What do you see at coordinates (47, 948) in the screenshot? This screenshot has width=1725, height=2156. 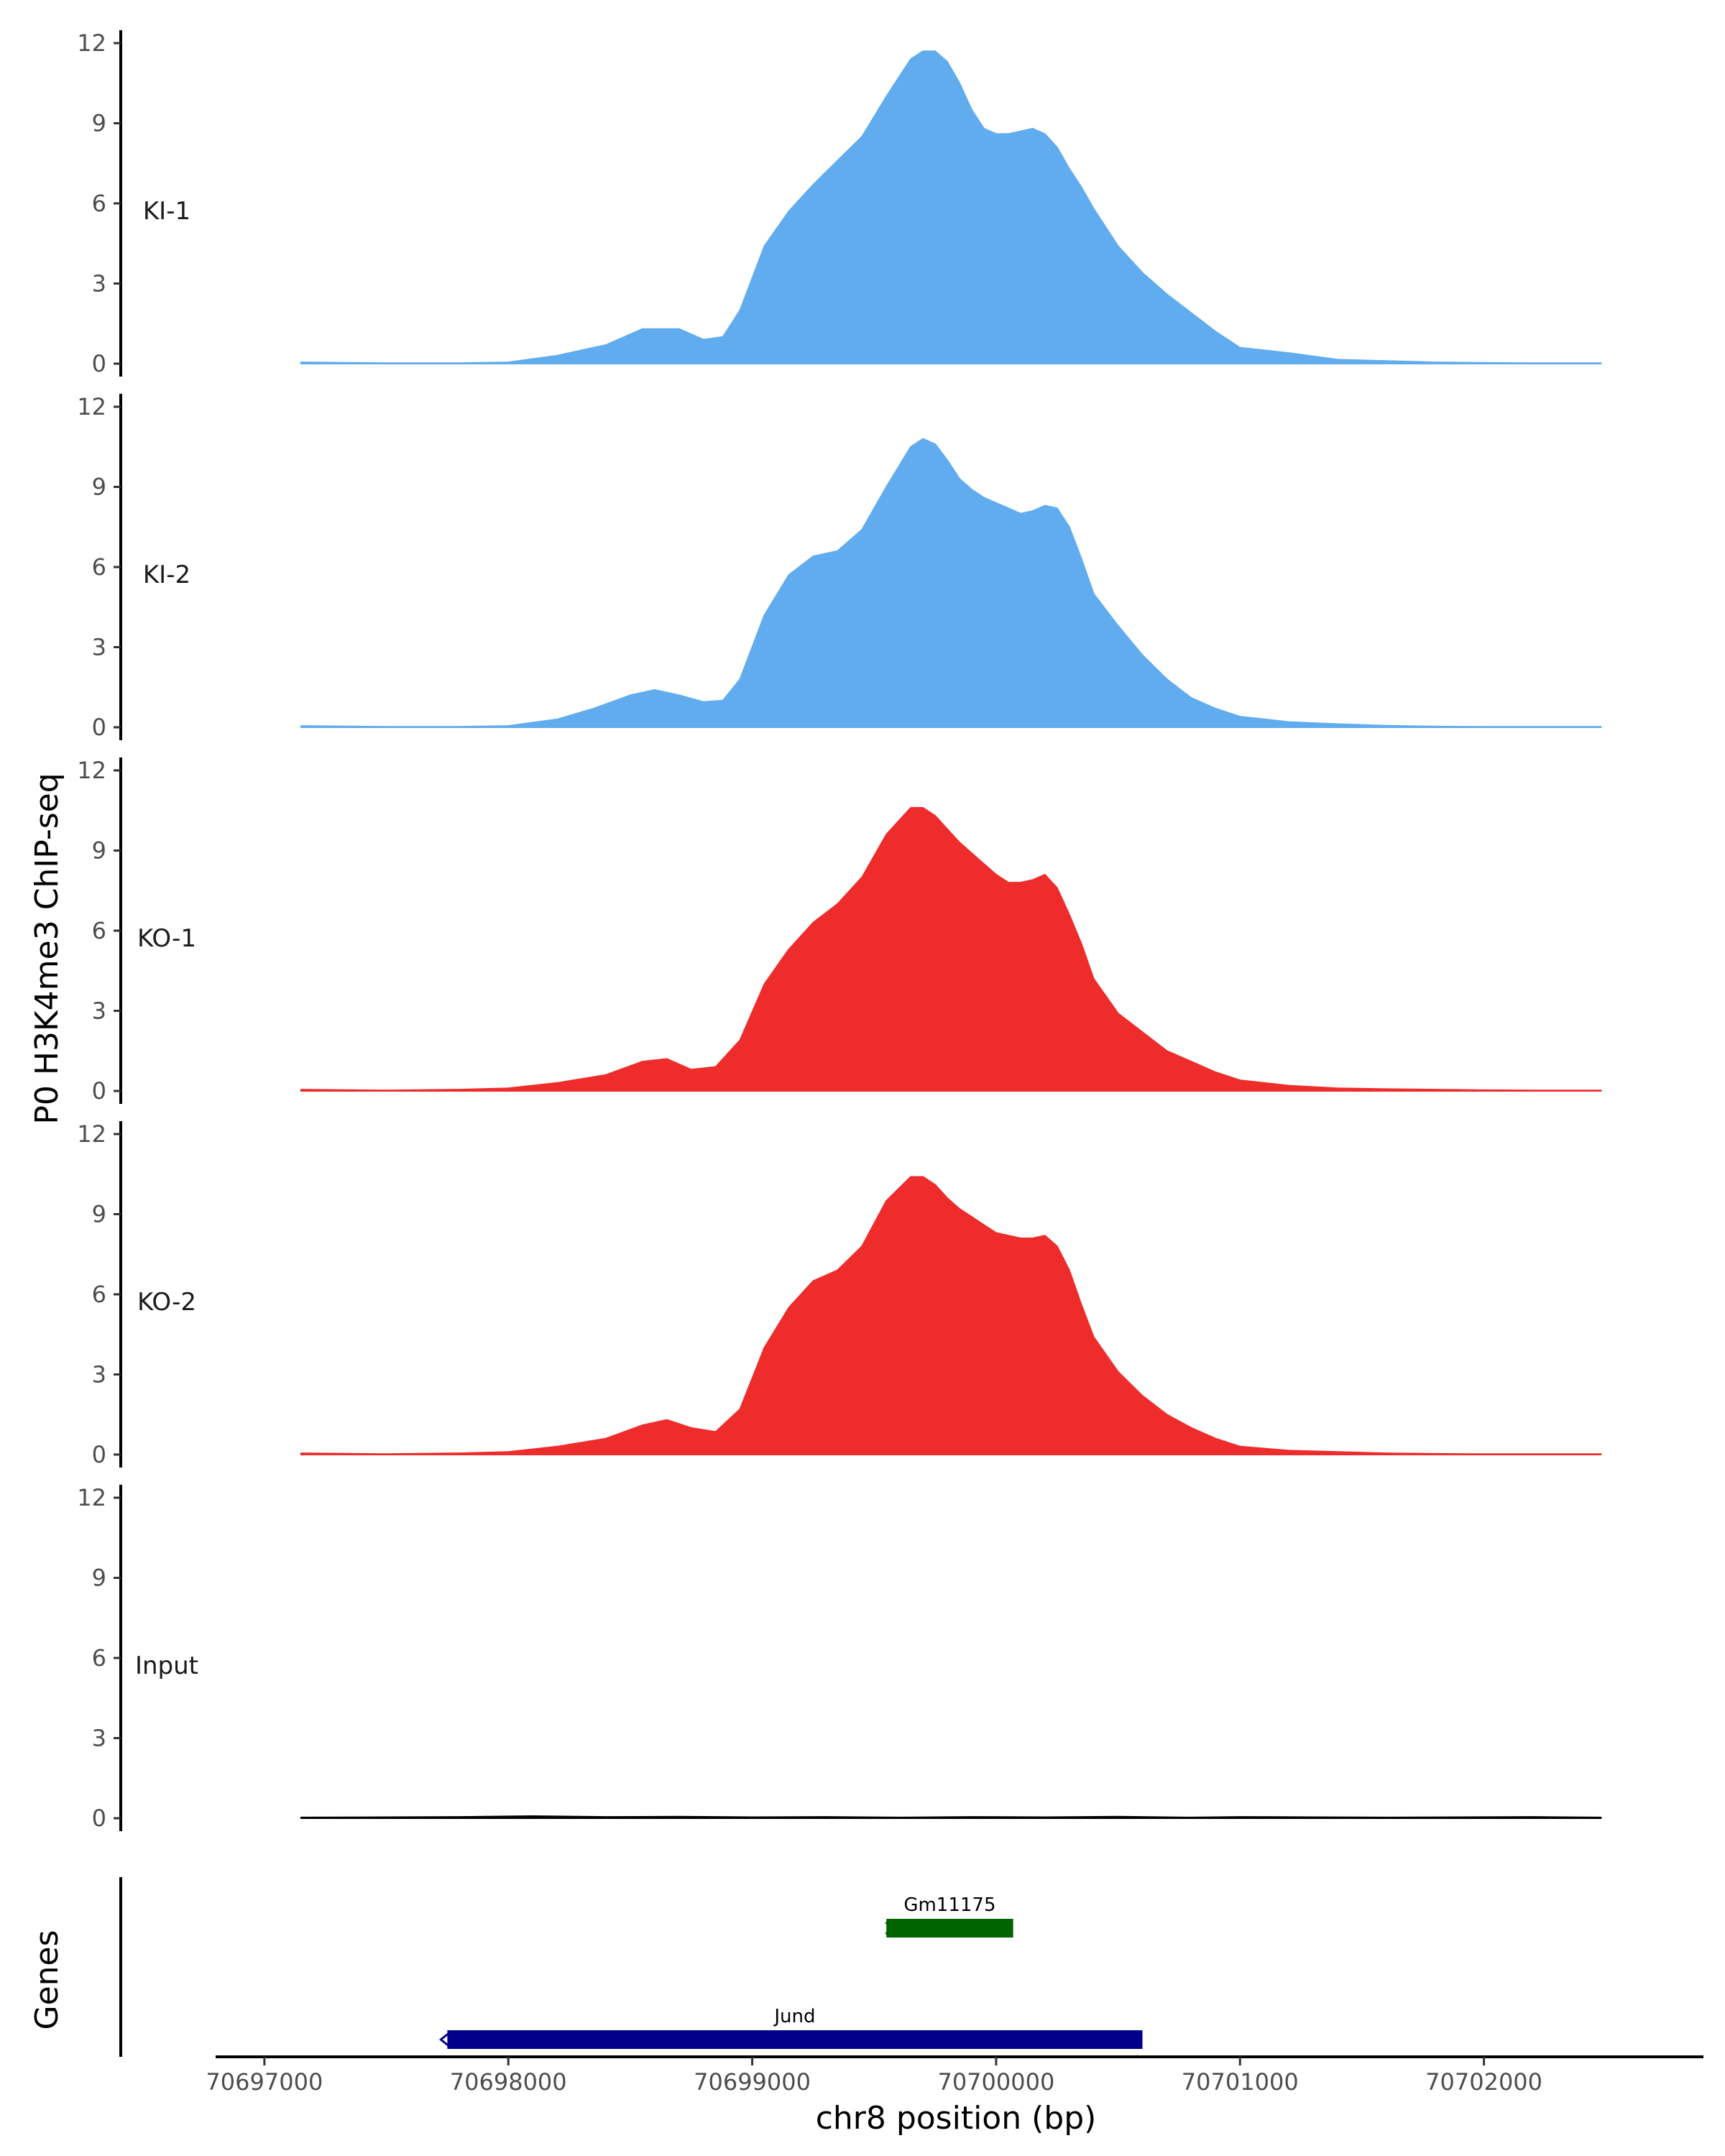 I see `y-axis-title: P0 H3K4me3 ChIP-seq` at bounding box center [47, 948].